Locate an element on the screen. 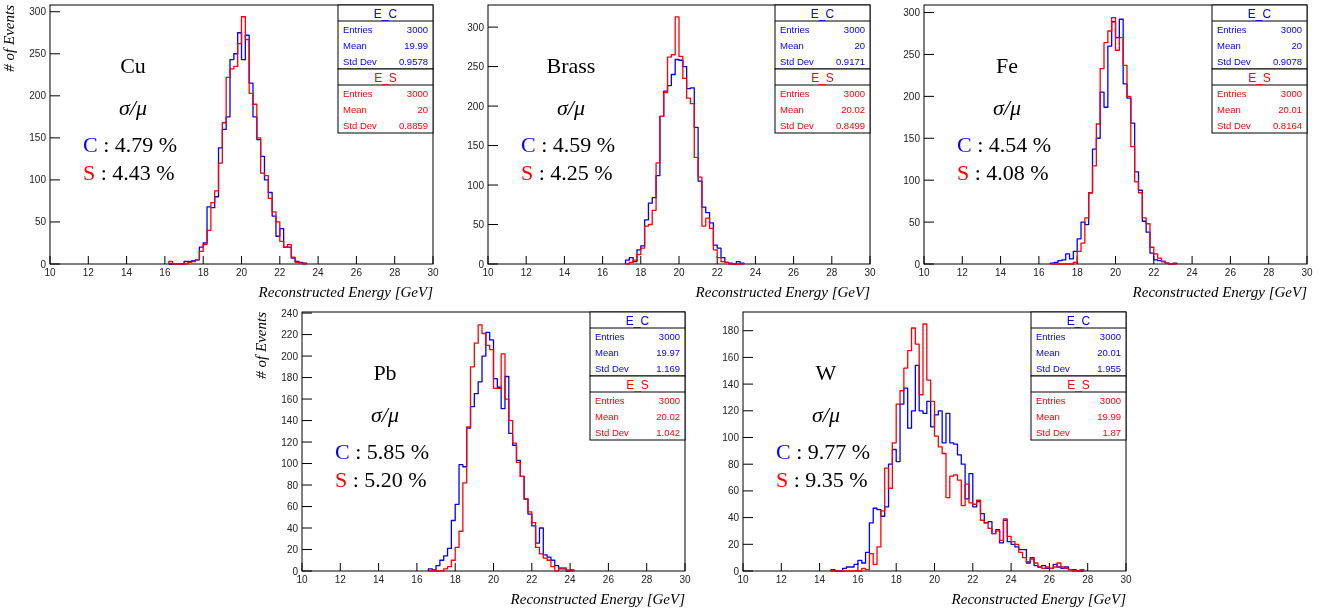  text: Std Dev 0.8859 is located at coordinates (385, 125).